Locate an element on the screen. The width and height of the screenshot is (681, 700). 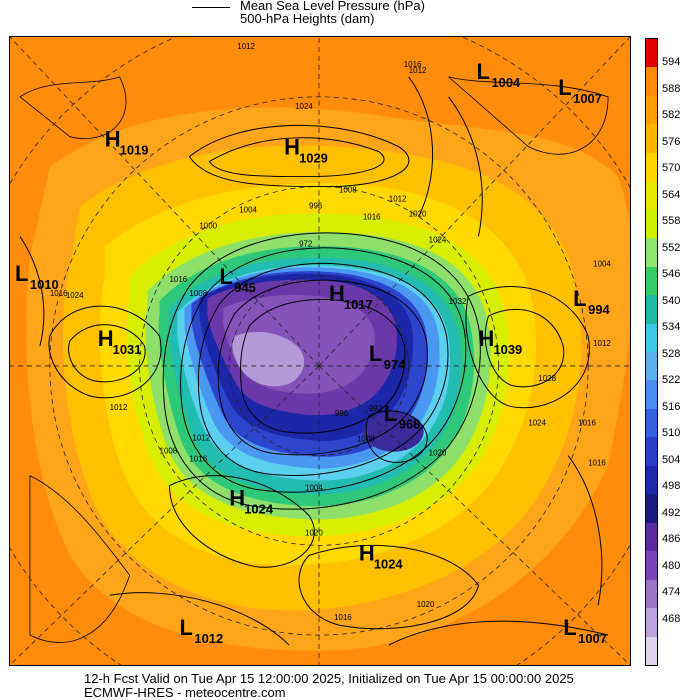
low-pressure-value: 1010 is located at coordinates (44, 284).